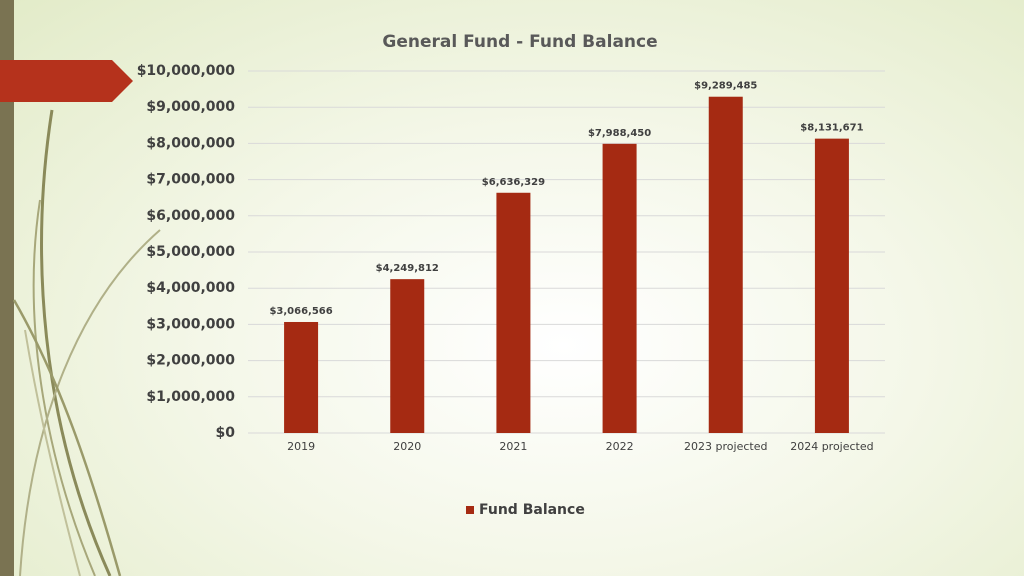 The height and width of the screenshot is (576, 1024). Describe the element at coordinates (300, 311) in the screenshot. I see `data-label: $3,066,566` at that location.